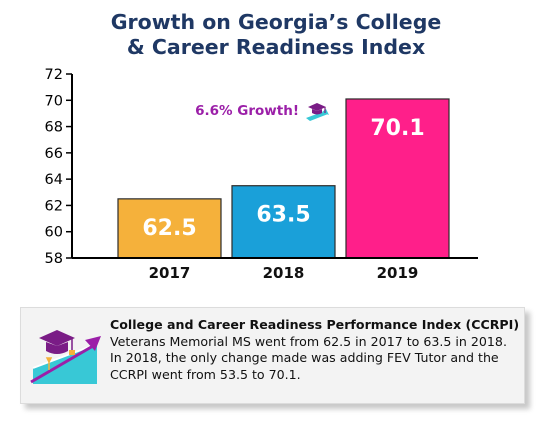 The height and width of the screenshot is (431, 552). I want to click on bar-value-label: 62.5, so click(169, 228).